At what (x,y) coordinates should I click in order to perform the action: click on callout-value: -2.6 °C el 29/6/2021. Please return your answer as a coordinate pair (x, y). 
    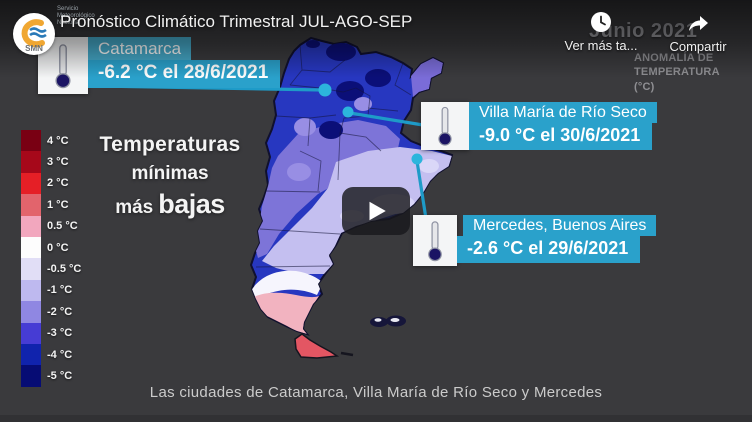
    Looking at the image, I should click on (549, 249).